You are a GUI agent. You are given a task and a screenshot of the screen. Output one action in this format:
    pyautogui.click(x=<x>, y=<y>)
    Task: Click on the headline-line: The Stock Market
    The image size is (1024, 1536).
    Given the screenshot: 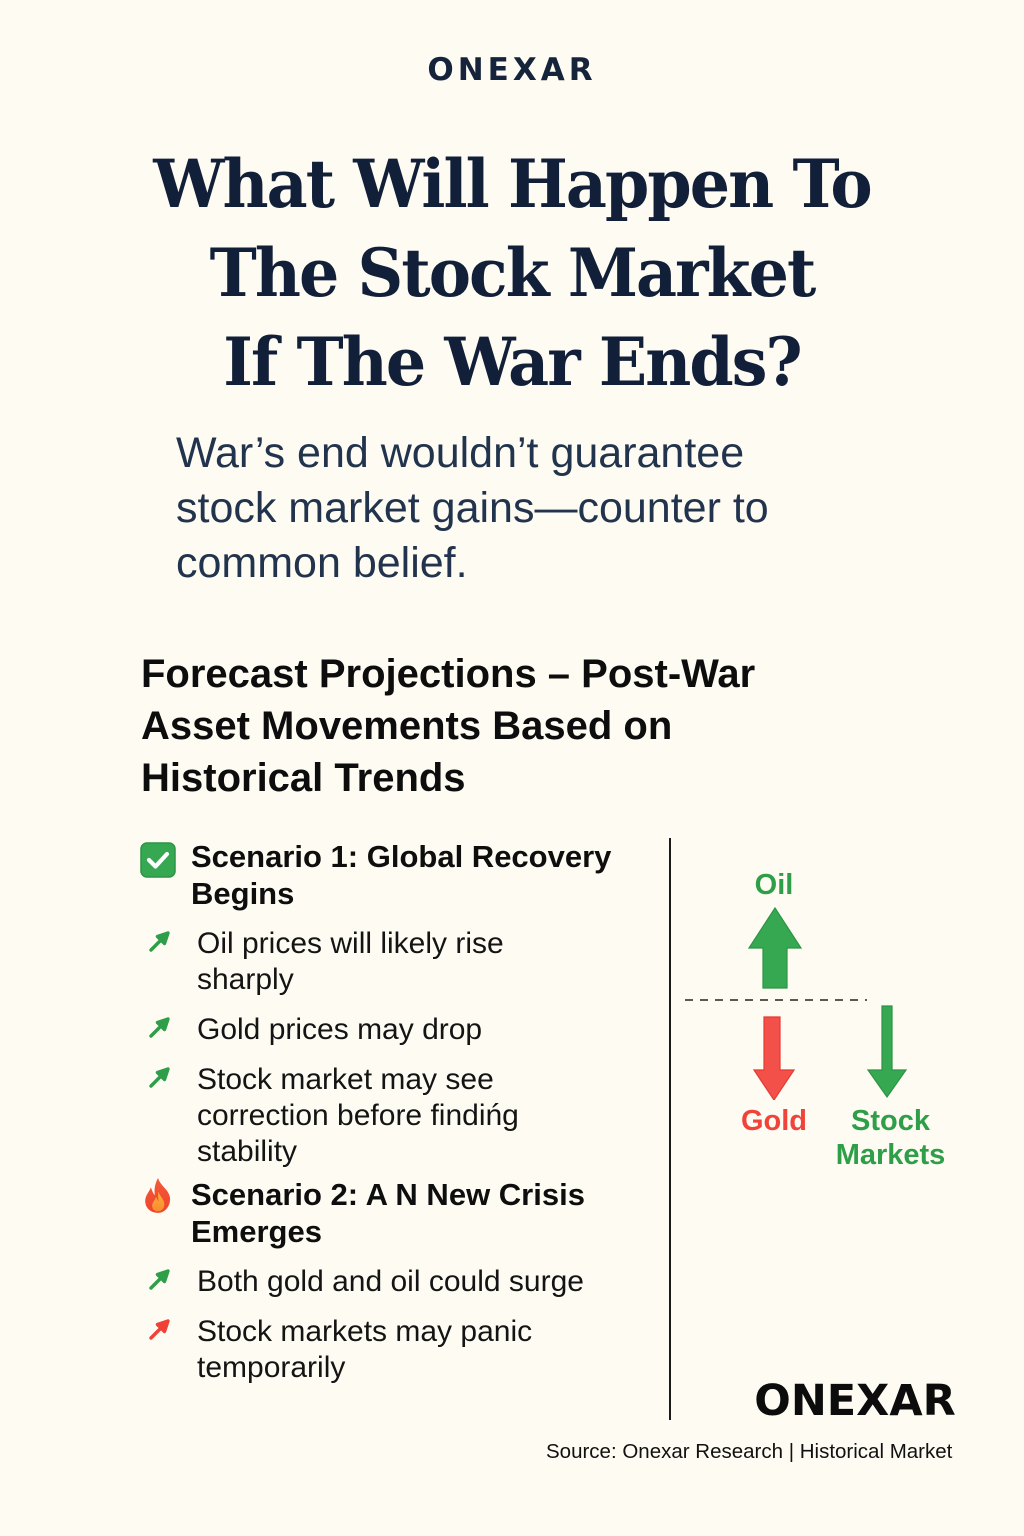 What is the action you would take?
    pyautogui.click(x=513, y=273)
    